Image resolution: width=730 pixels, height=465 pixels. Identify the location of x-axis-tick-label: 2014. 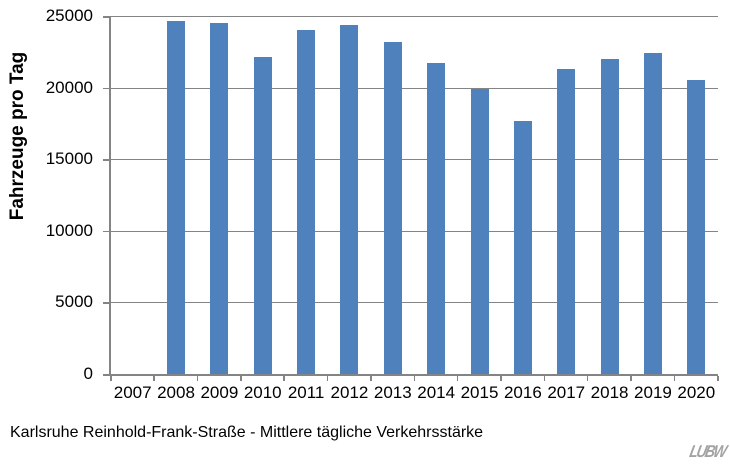
(436, 392).